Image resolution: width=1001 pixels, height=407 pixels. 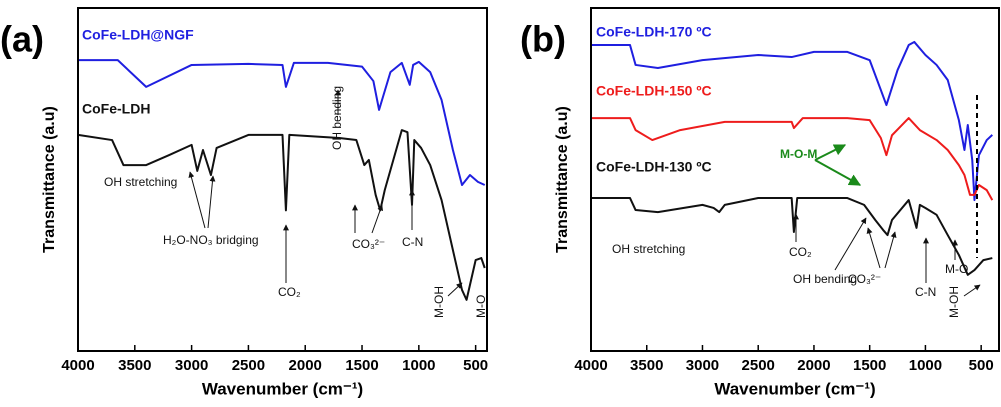 What do you see at coordinates (654, 32) in the screenshot?
I see `series-label: CoFe-LDH-170 ºC` at bounding box center [654, 32].